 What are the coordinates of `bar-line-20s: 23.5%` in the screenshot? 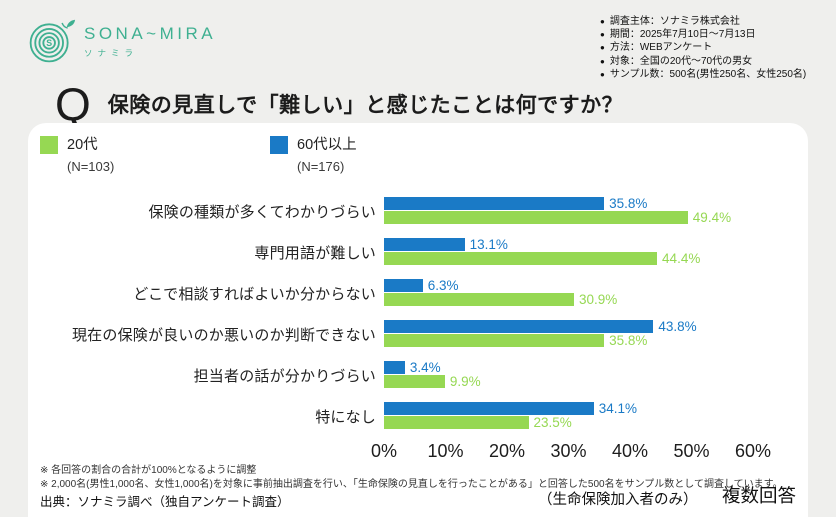 It's located at (568, 422).